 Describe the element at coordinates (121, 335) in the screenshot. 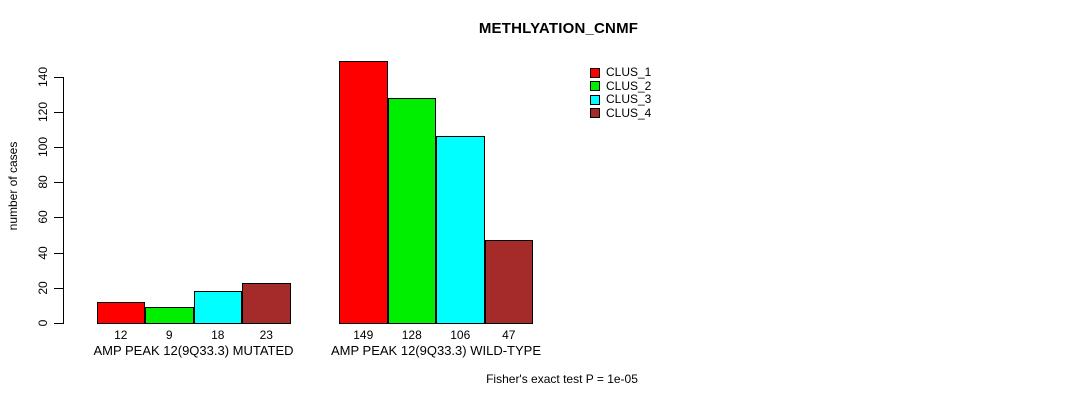

I see `bar-value-label: 12` at that location.